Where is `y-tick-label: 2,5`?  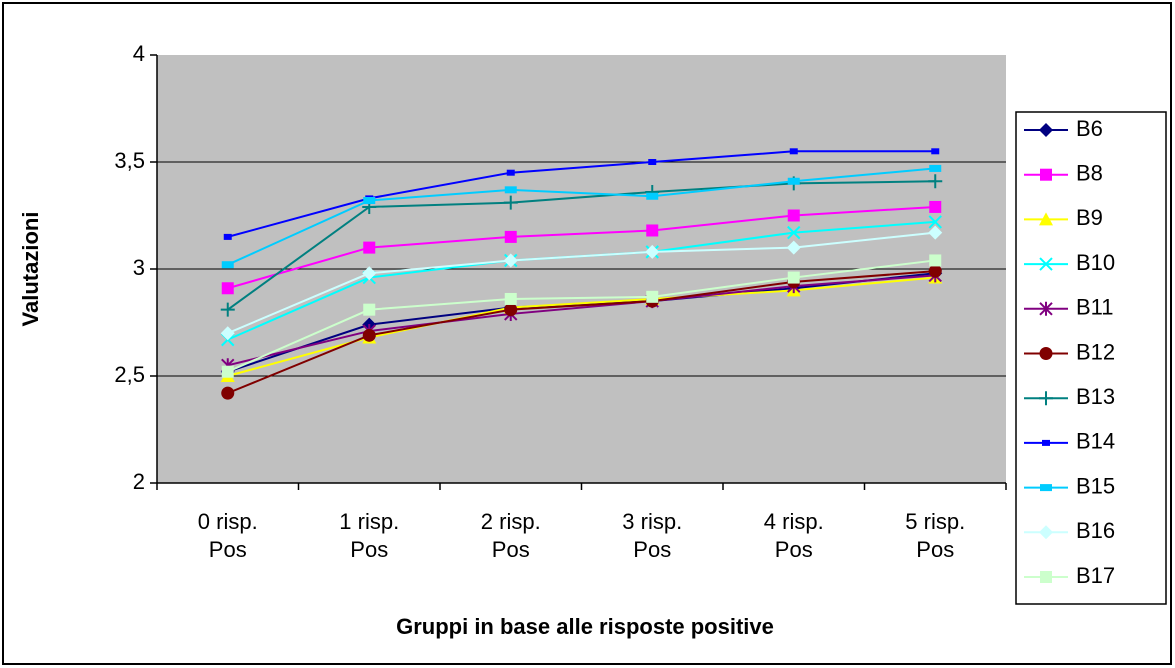 y-tick-label: 2,5 is located at coordinates (129, 374).